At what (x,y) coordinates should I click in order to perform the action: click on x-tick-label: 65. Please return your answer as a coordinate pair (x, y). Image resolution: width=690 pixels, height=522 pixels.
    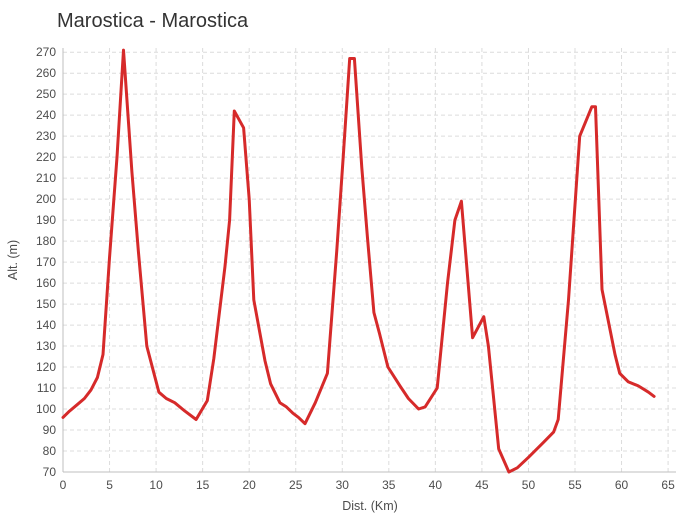
    Looking at the image, I should click on (668, 485).